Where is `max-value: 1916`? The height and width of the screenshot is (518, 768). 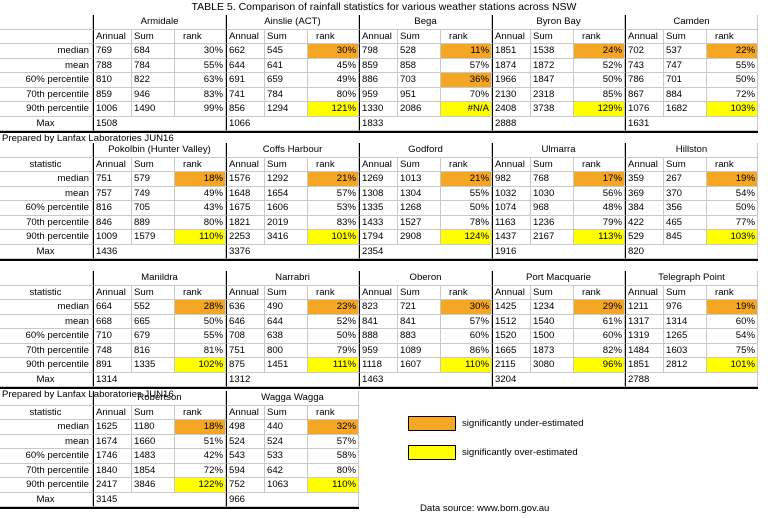
max-value: 1916 is located at coordinates (558, 251).